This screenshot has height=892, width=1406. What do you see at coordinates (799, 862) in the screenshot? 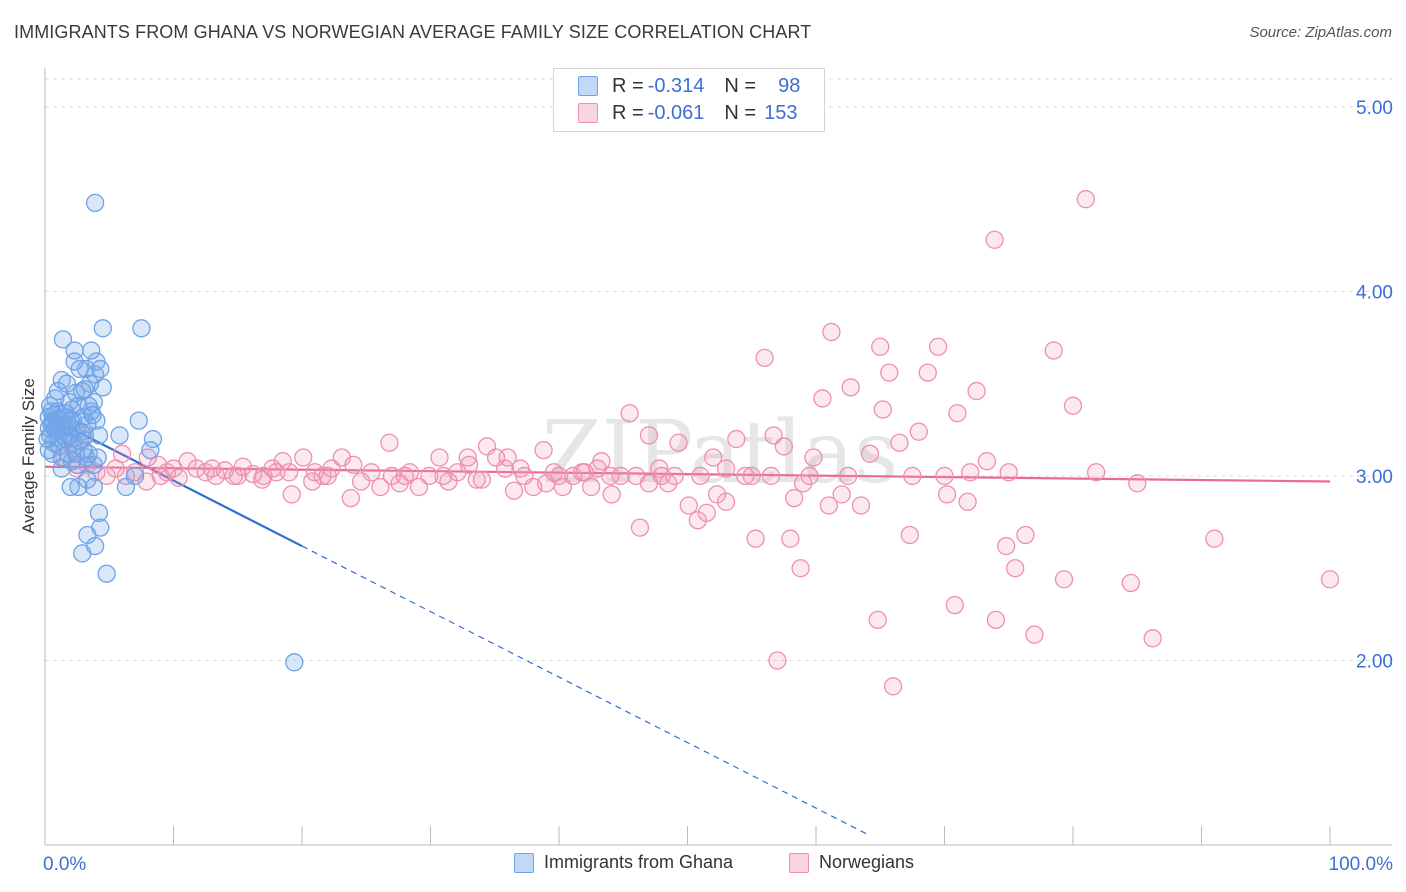
I see `bottom-legend-swatch-pink` at bounding box center [799, 862].